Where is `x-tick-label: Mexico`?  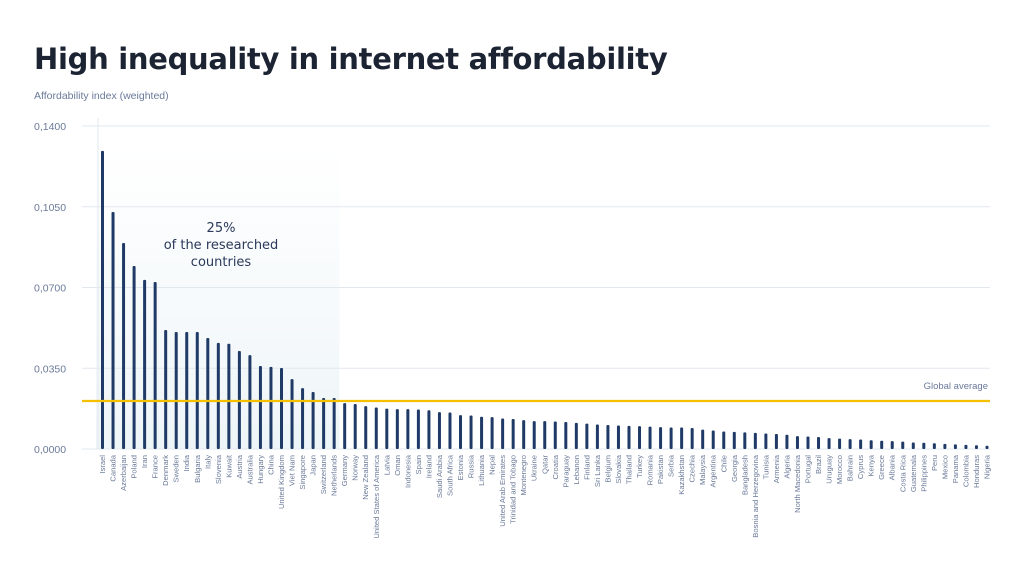
x-tick-label: Mexico is located at coordinates (944, 467).